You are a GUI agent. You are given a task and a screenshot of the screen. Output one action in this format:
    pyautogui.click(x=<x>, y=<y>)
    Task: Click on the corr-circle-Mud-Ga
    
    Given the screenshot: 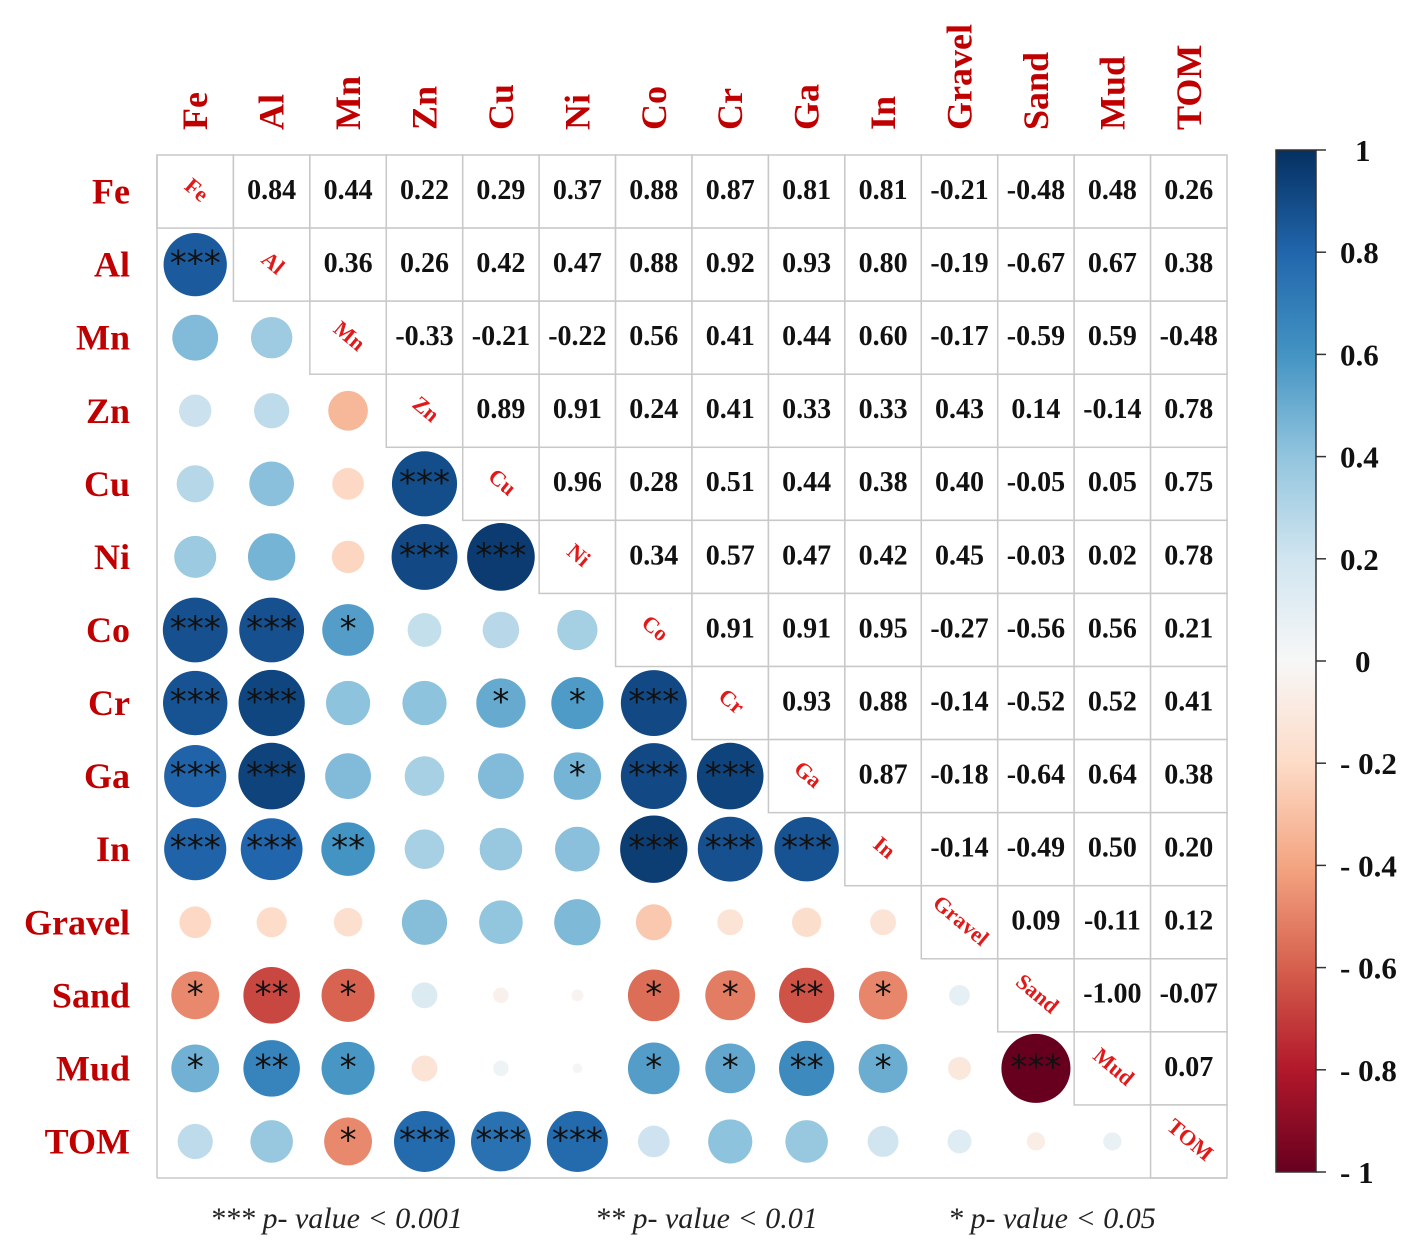 What is the action you would take?
    pyautogui.click(x=807, y=1068)
    